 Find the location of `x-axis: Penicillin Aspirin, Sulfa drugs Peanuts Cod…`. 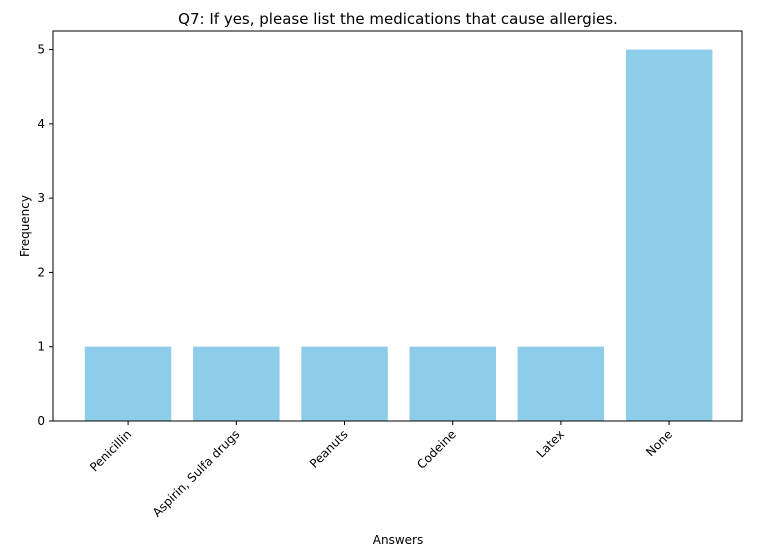

x-axis: Penicillin Aspirin, Sulfa drugs Peanuts Cod… is located at coordinates (381, 470).